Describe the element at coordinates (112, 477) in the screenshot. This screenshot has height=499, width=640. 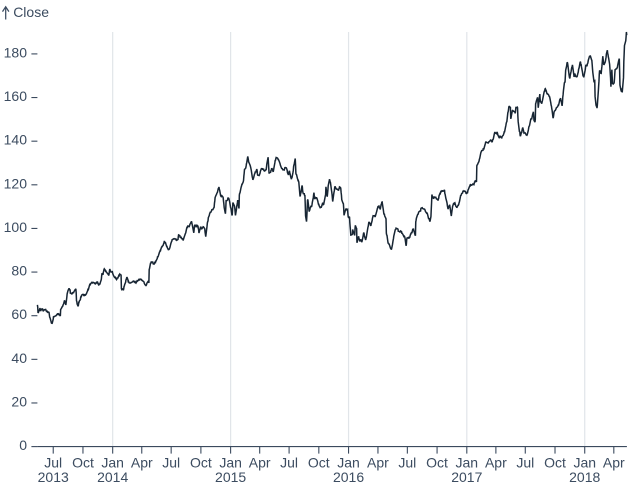
I see `svg-text: 2014` at that location.